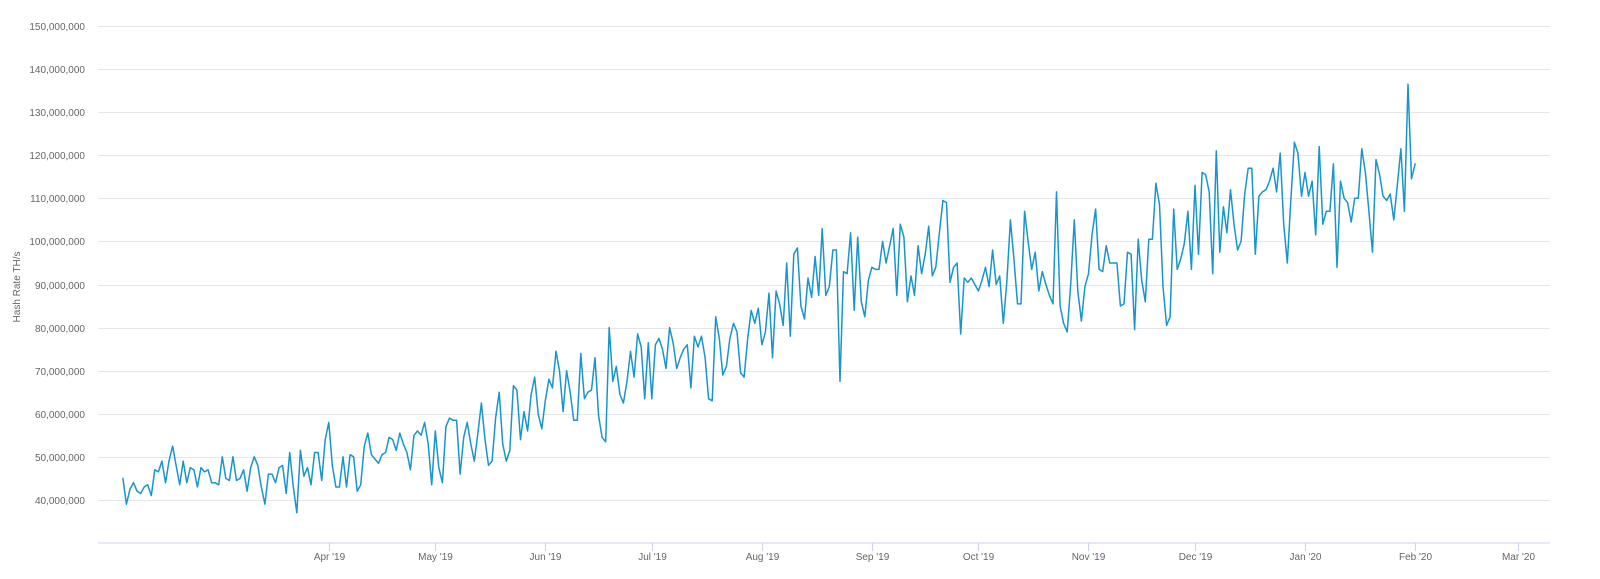 The width and height of the screenshot is (1600, 579). Describe the element at coordinates (60, 415) in the screenshot. I see `y-tick-label: 60,000,000` at that location.